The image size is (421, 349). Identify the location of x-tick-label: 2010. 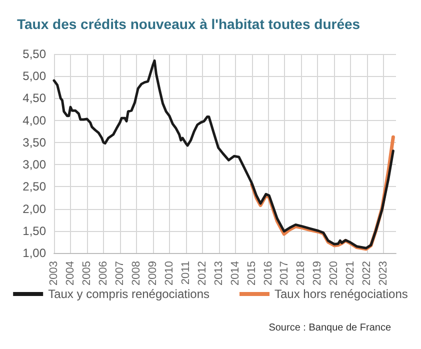
(169, 273).